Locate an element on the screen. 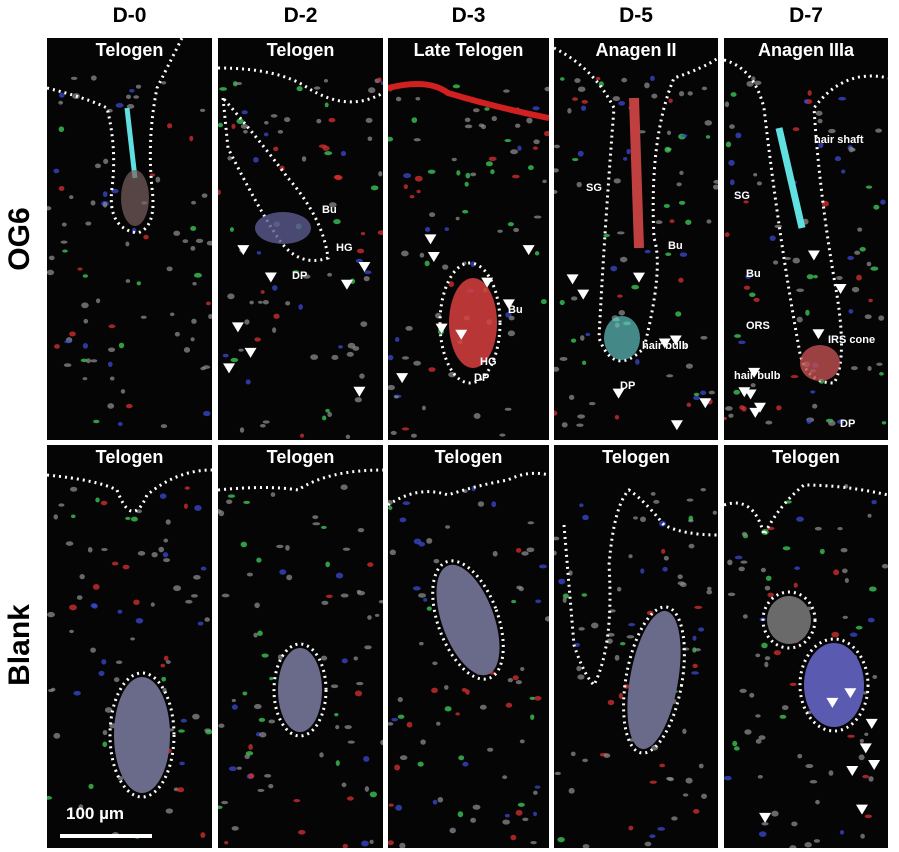  panel-blank-d7: Telogen is located at coordinates (806, 646).